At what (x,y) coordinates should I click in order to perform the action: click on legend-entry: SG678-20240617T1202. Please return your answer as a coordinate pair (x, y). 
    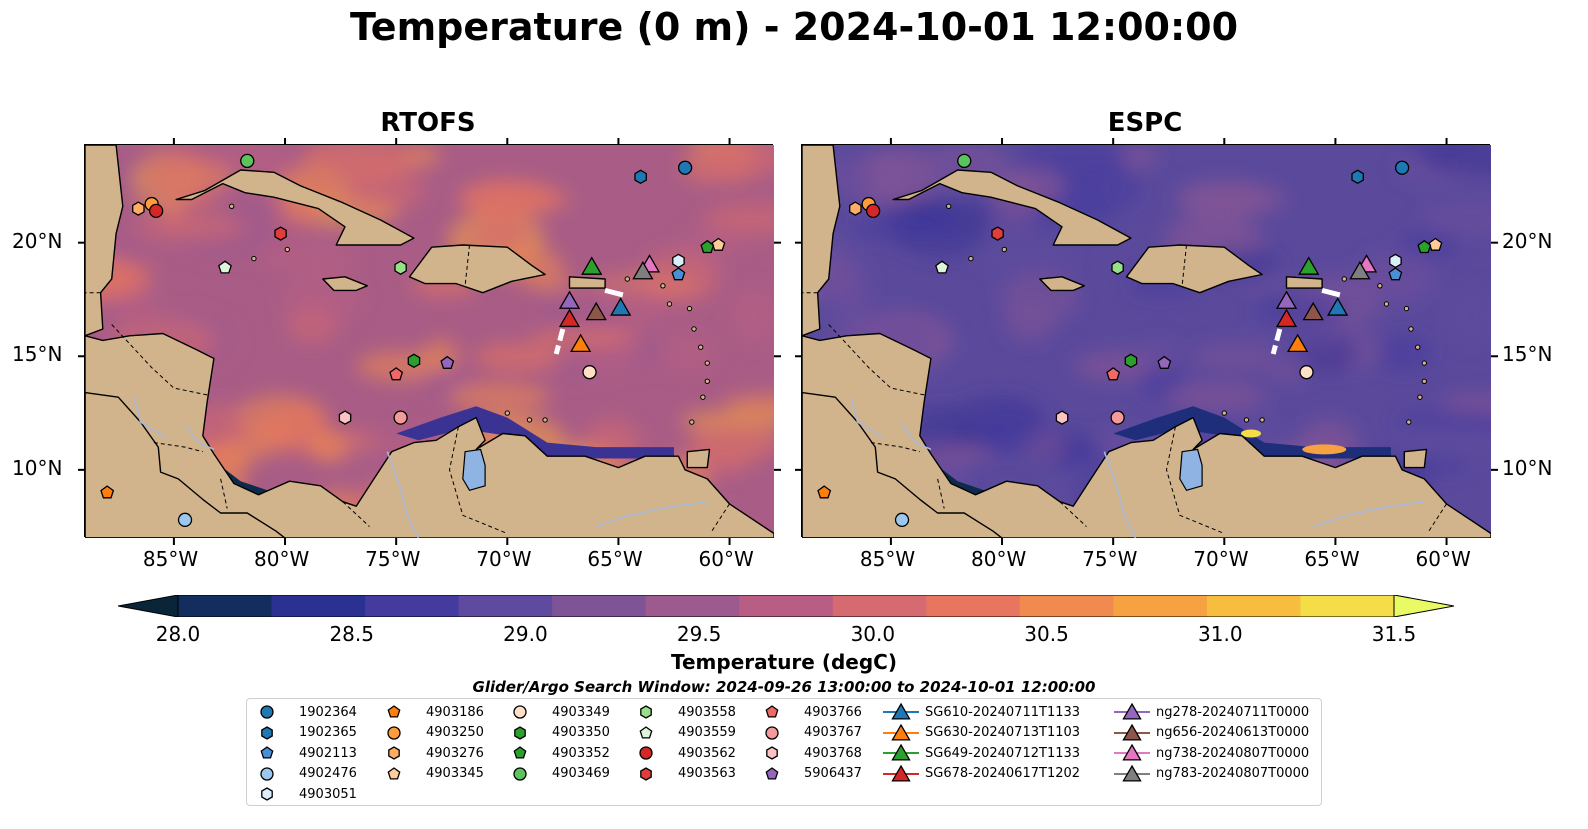
    Looking at the image, I should click on (980, 774).